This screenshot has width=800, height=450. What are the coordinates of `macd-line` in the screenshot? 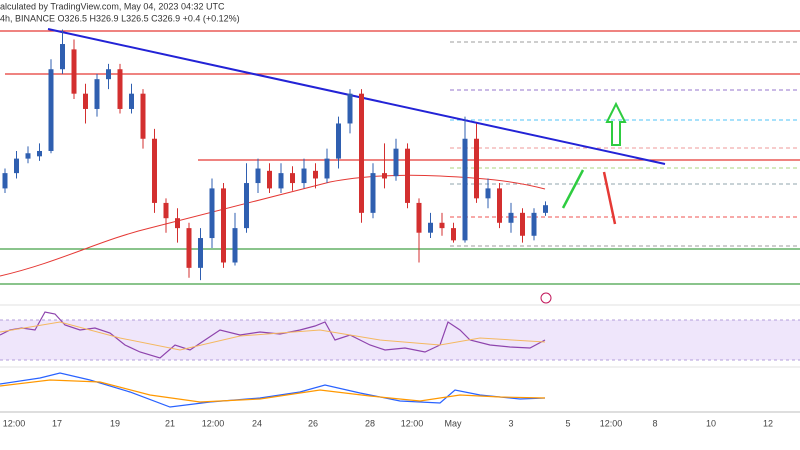 It's located at (273, 390).